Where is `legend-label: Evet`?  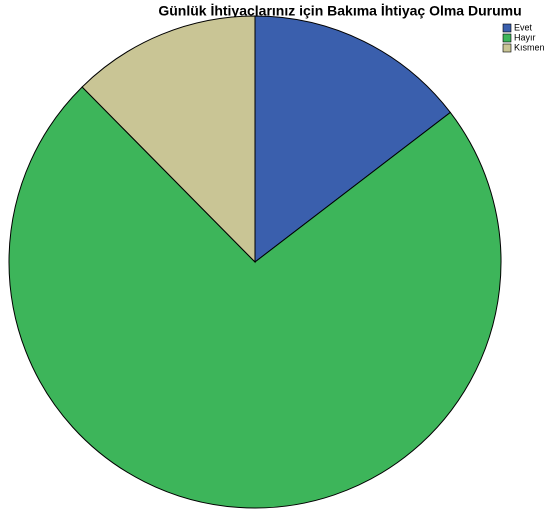
legend-label: Evet is located at coordinates (523, 27).